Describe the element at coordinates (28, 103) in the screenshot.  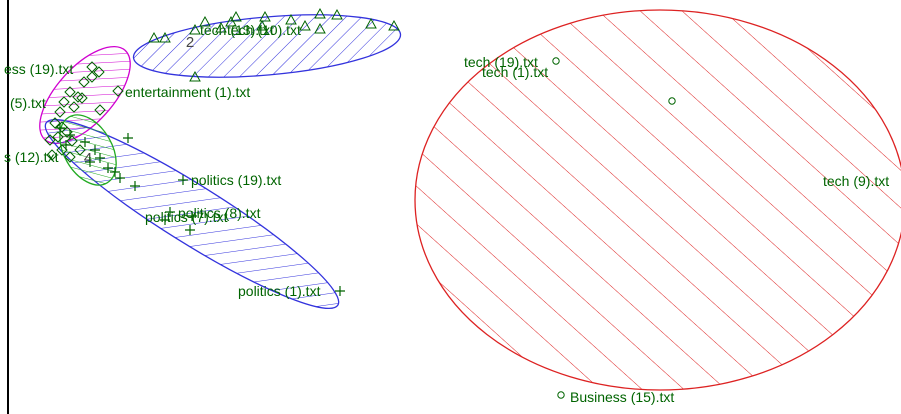
I see `point-label: (5).txt` at that location.